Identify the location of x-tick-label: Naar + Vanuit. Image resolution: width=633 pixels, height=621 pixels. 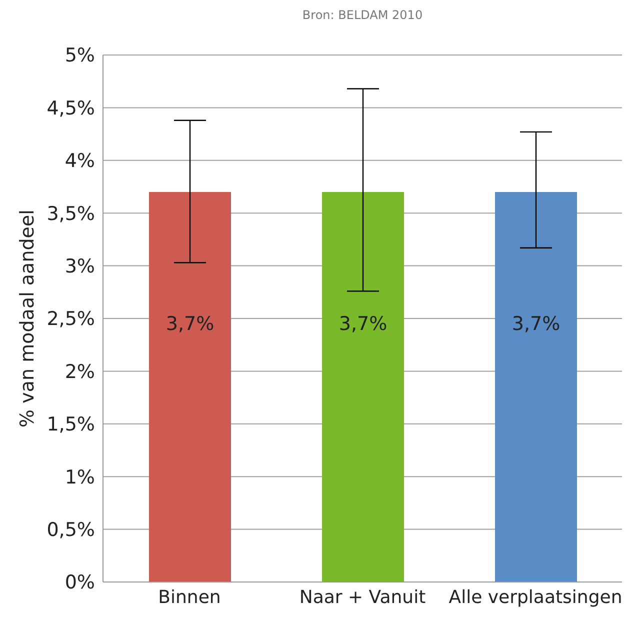
(362, 597).